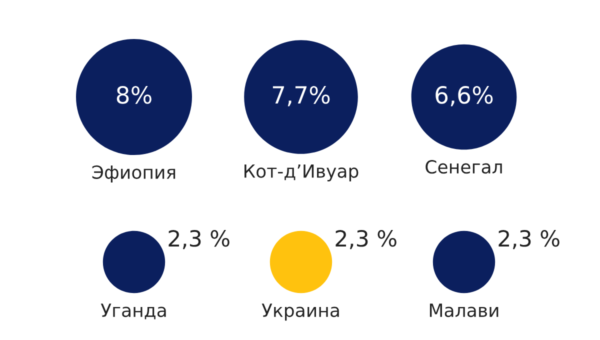 The image size is (600, 340). What do you see at coordinates (464, 96) in the screenshot?
I see `data-label: 6,6%` at bounding box center [464, 96].